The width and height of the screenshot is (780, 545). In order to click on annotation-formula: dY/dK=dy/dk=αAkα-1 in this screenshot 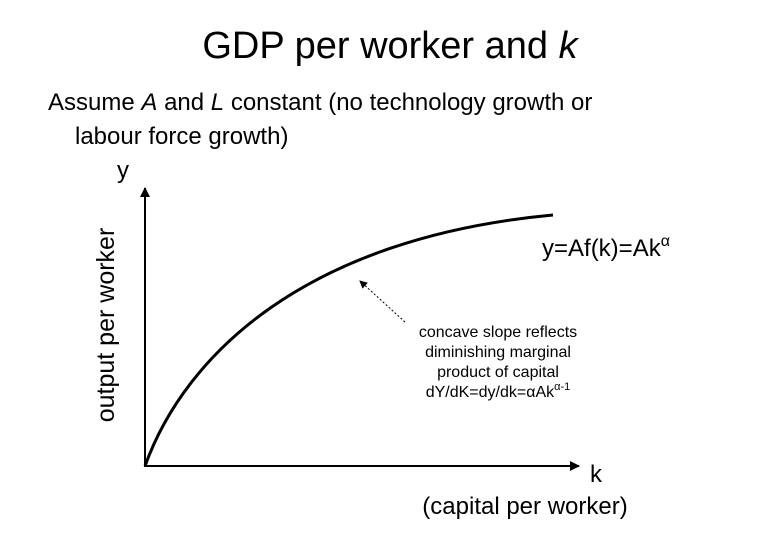, I will do `click(498, 391)`.